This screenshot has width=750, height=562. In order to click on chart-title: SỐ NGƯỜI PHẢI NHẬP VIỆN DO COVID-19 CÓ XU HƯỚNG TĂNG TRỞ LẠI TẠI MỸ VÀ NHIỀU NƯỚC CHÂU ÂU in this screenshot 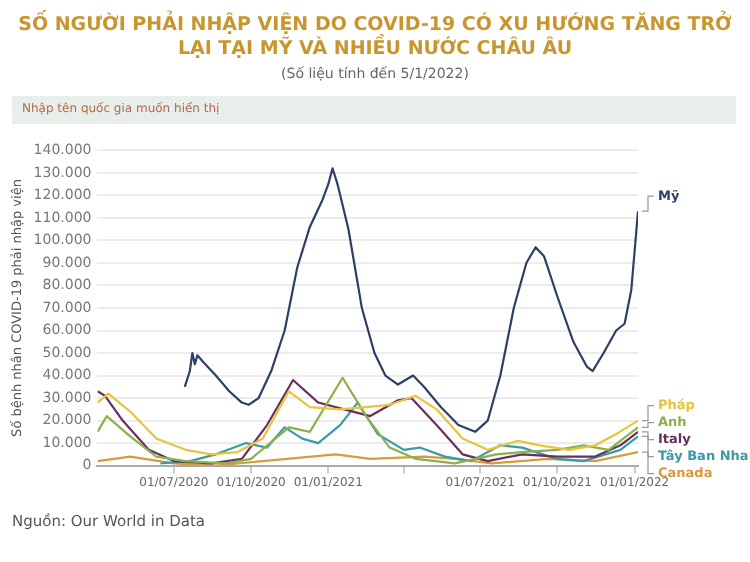, I will do `click(375, 38)`.